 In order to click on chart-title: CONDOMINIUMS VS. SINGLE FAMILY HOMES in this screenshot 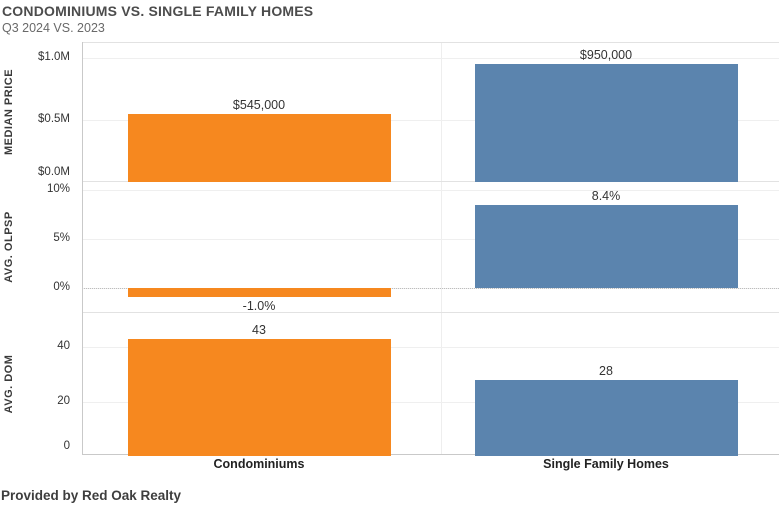, I will do `click(158, 11)`.